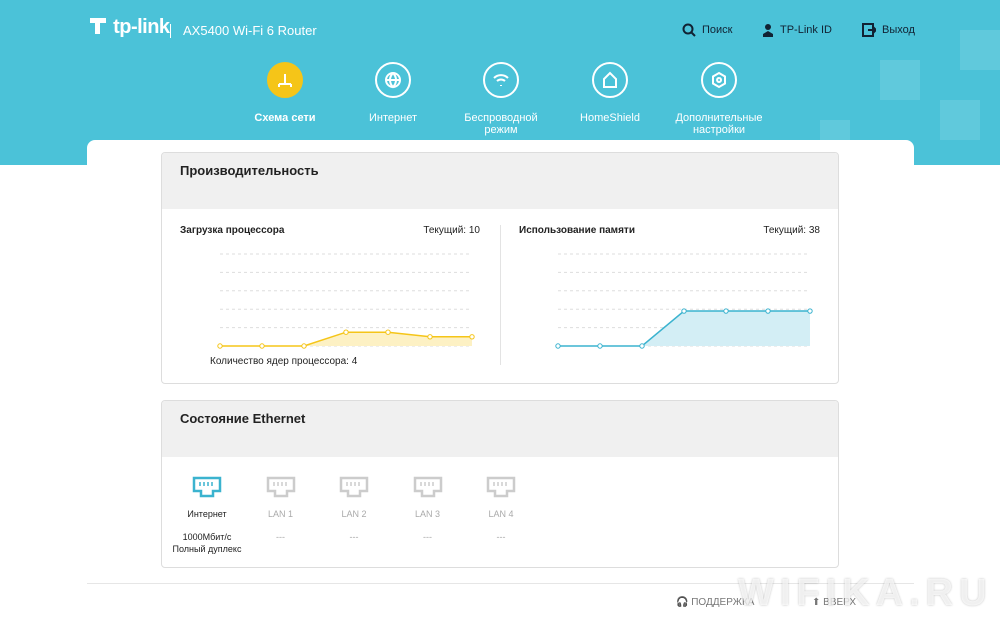 The image size is (1000, 630). Describe the element at coordinates (865, 593) in the screenshot. I see `watermark: WIFIKA.RU` at that location.